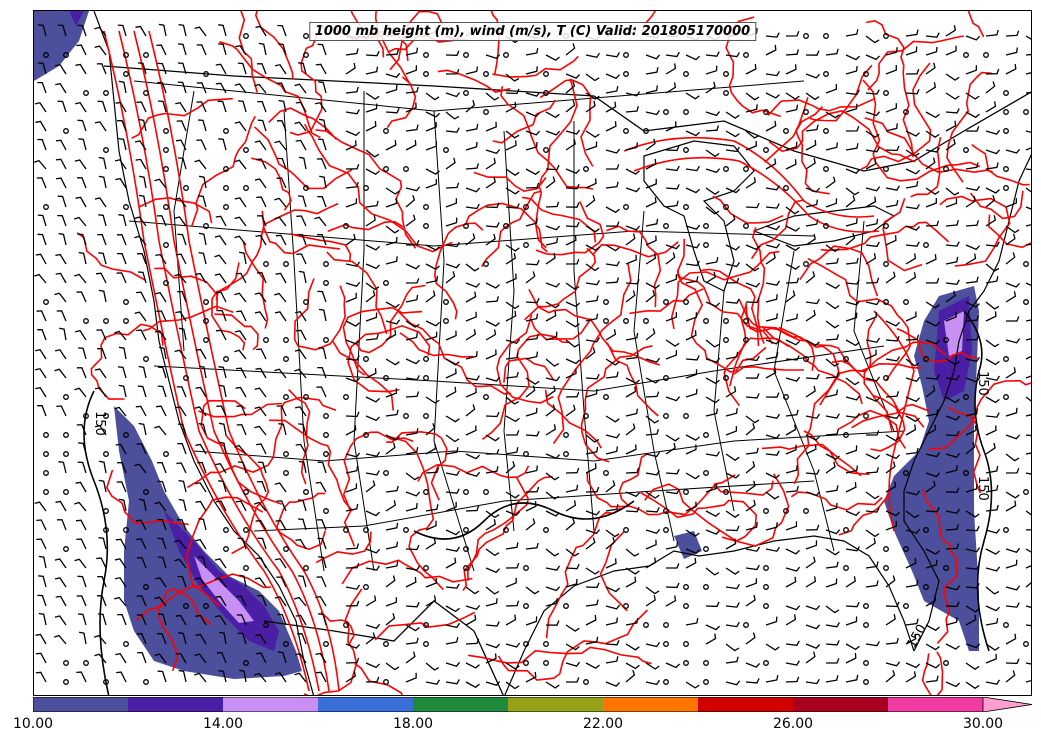 This screenshot has width=1041, height=745. What do you see at coordinates (603, 724) in the screenshot?
I see `colorbar-tick-label: 22.00` at bounding box center [603, 724].